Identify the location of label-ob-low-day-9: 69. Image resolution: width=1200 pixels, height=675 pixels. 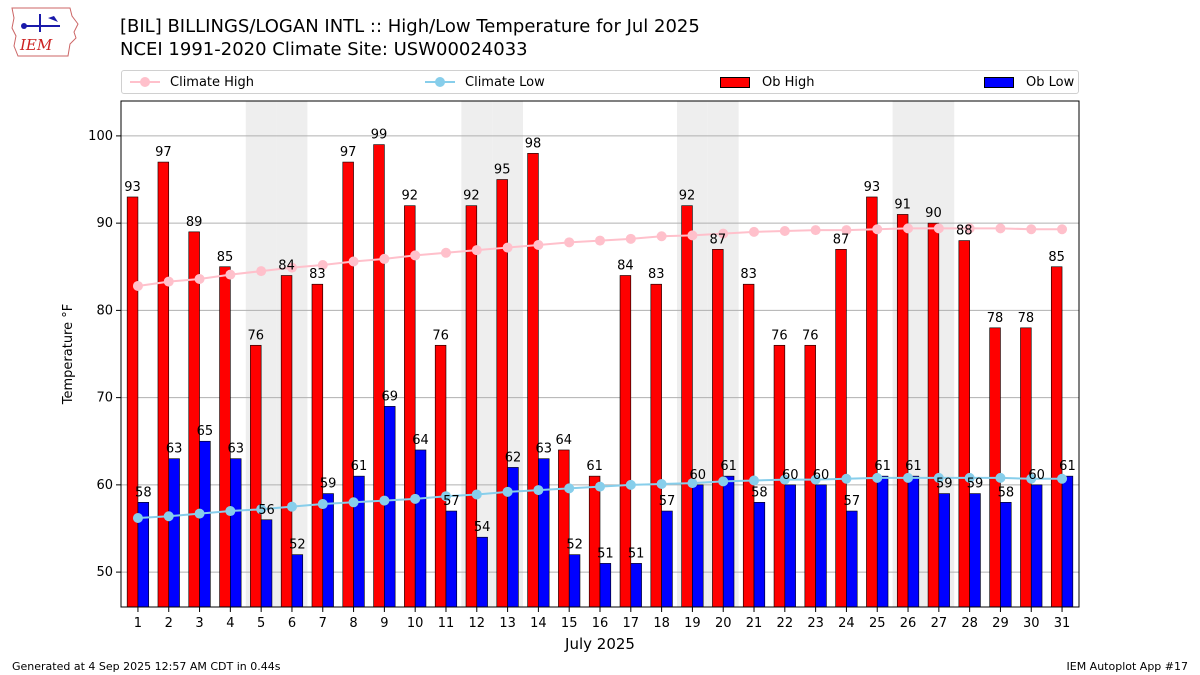
(389, 396).